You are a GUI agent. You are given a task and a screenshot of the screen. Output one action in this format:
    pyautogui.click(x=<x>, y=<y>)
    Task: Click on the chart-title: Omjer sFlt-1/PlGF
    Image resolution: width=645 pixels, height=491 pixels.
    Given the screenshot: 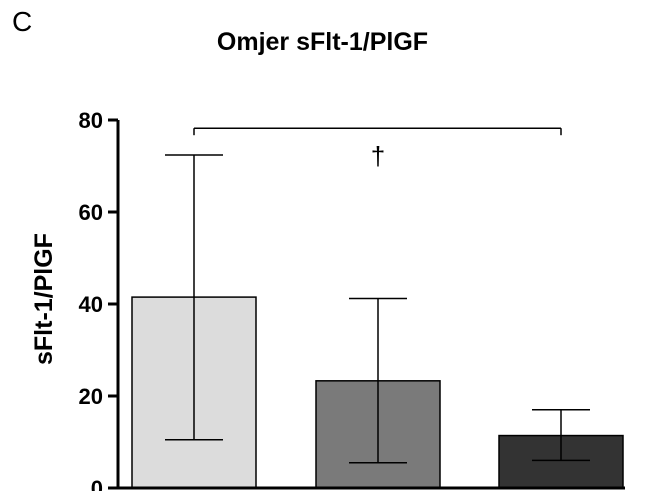 What is the action you would take?
    pyautogui.click(x=322, y=42)
    